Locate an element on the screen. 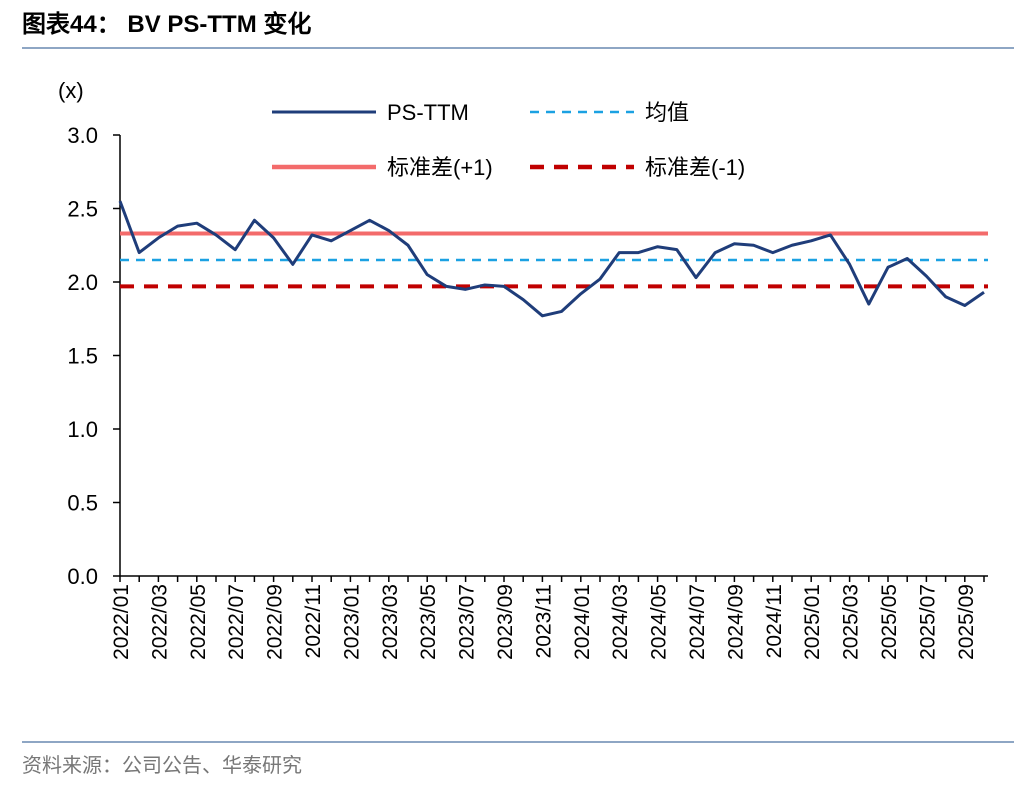  x-tick-label: 2024/09 is located at coordinates (735, 622).